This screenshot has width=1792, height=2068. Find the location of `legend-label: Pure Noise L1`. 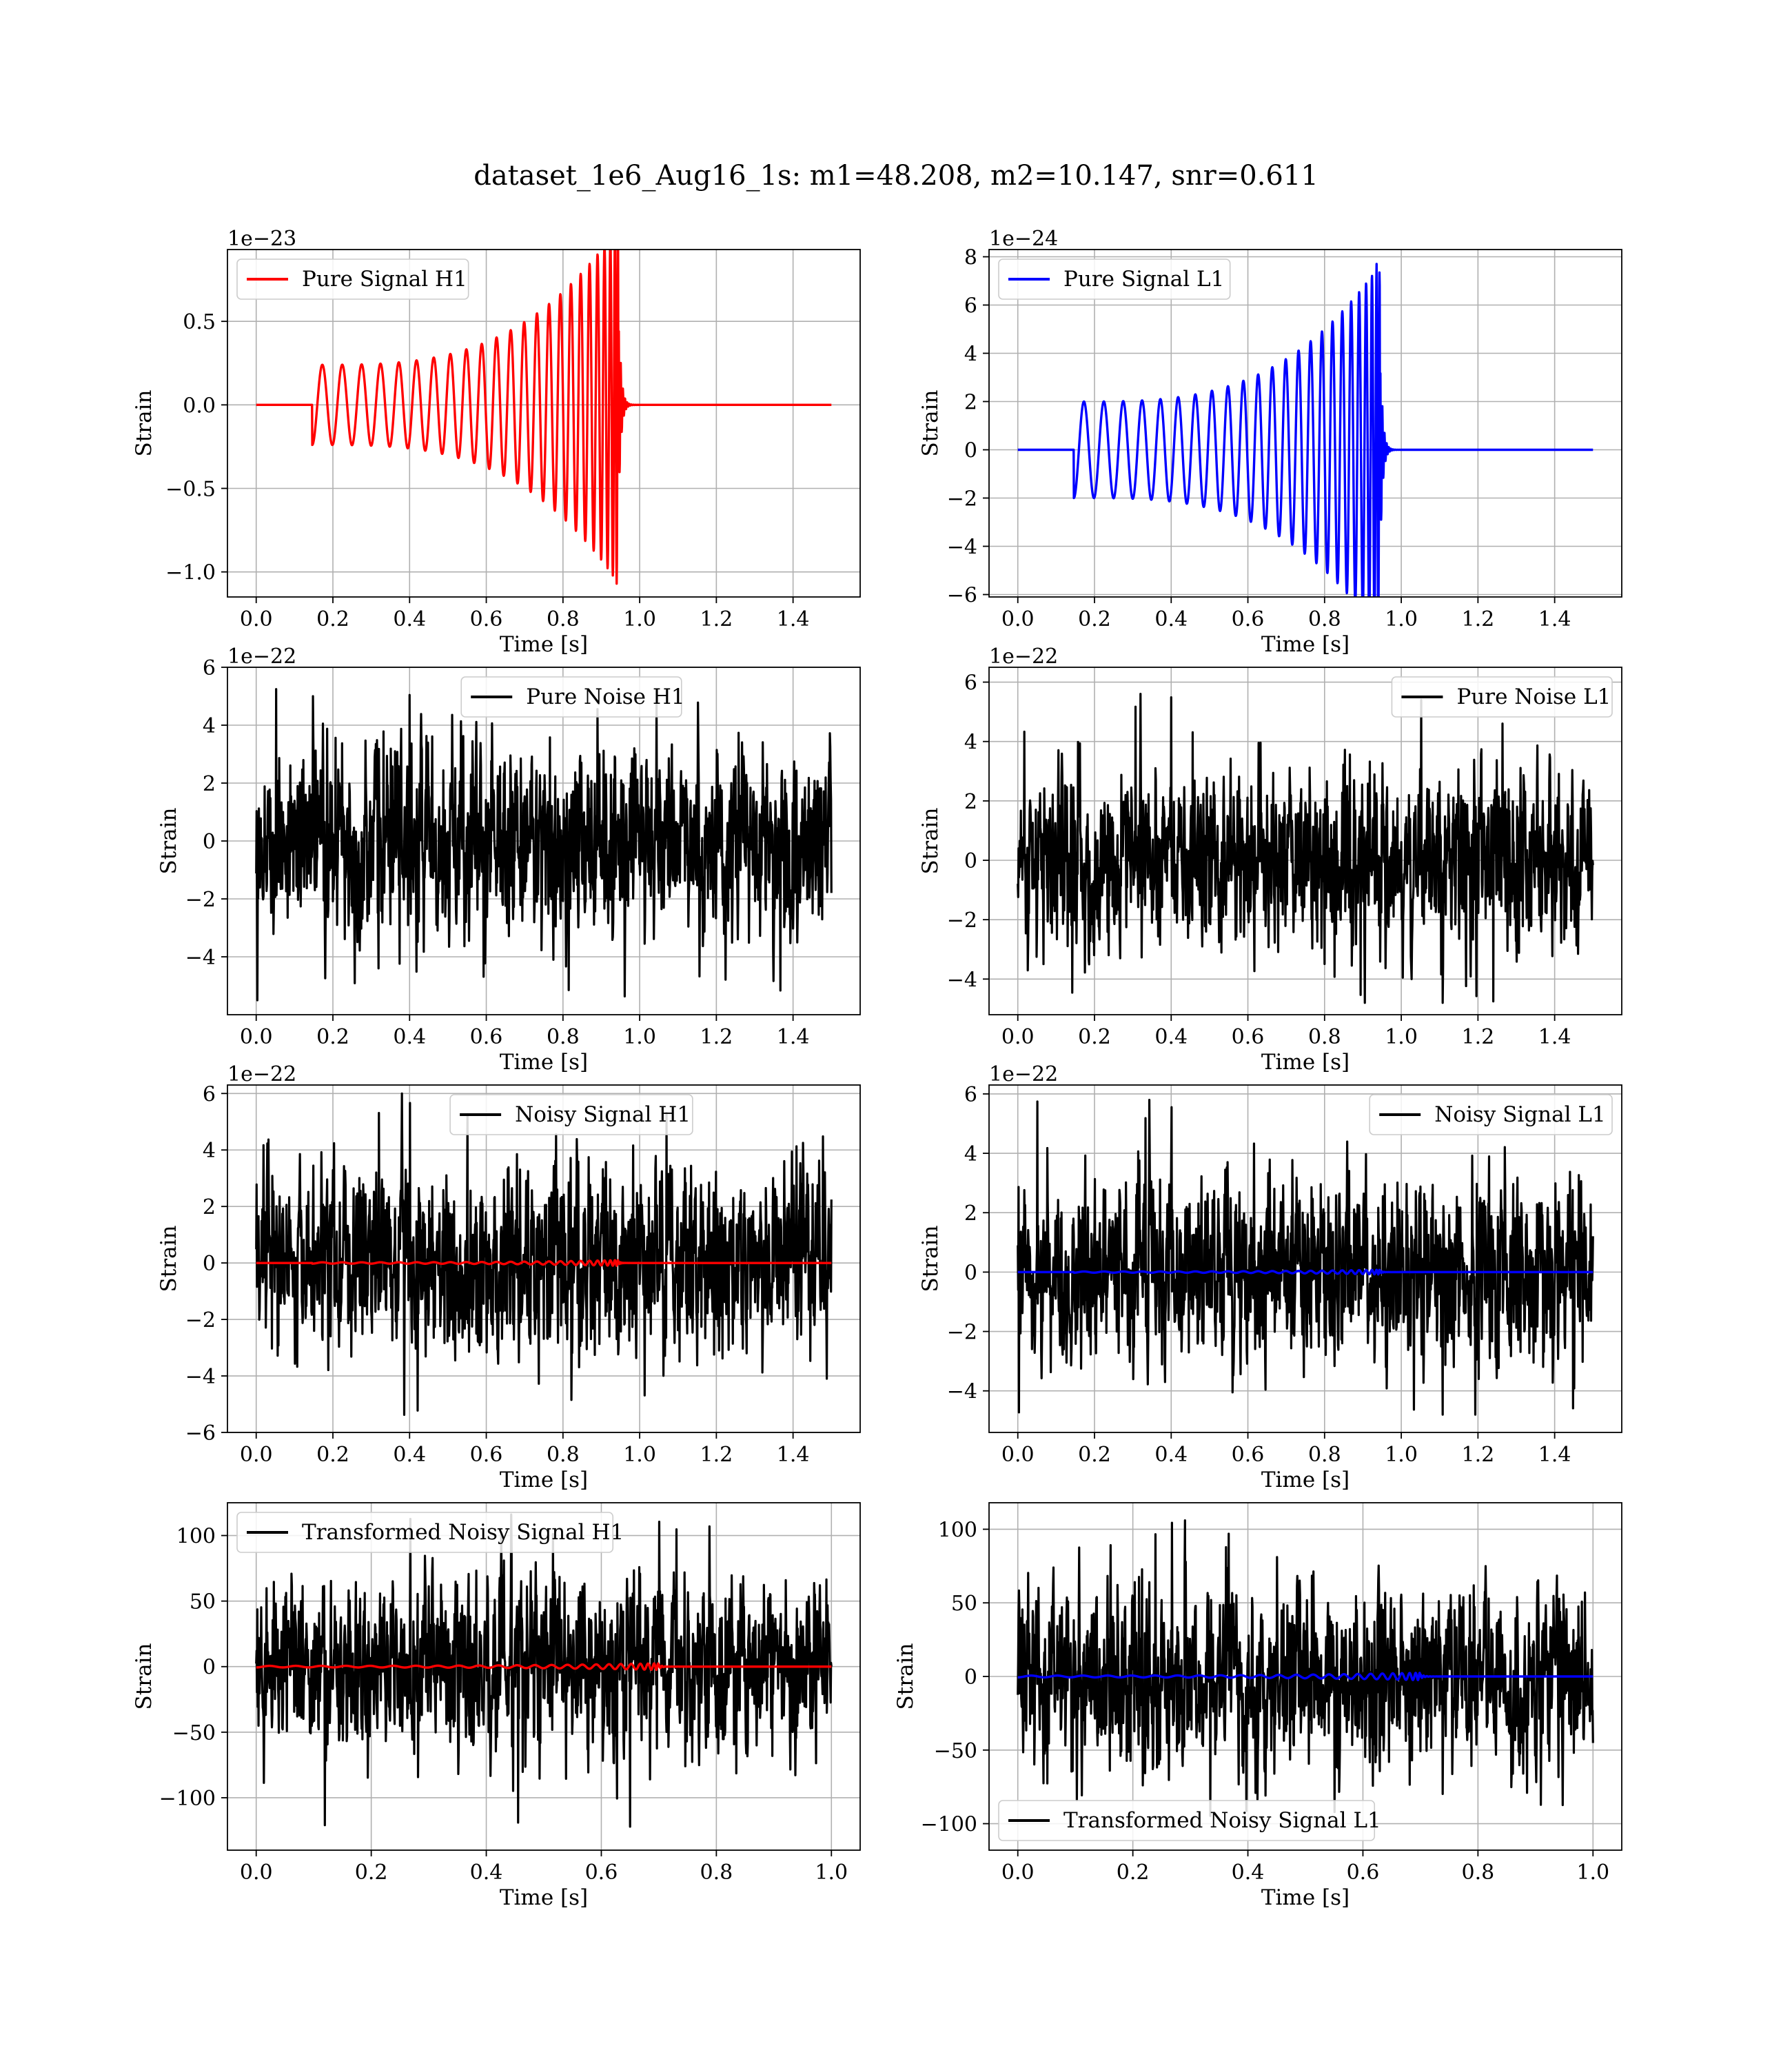

legend-label: Pure Noise L1 is located at coordinates (1533, 697).